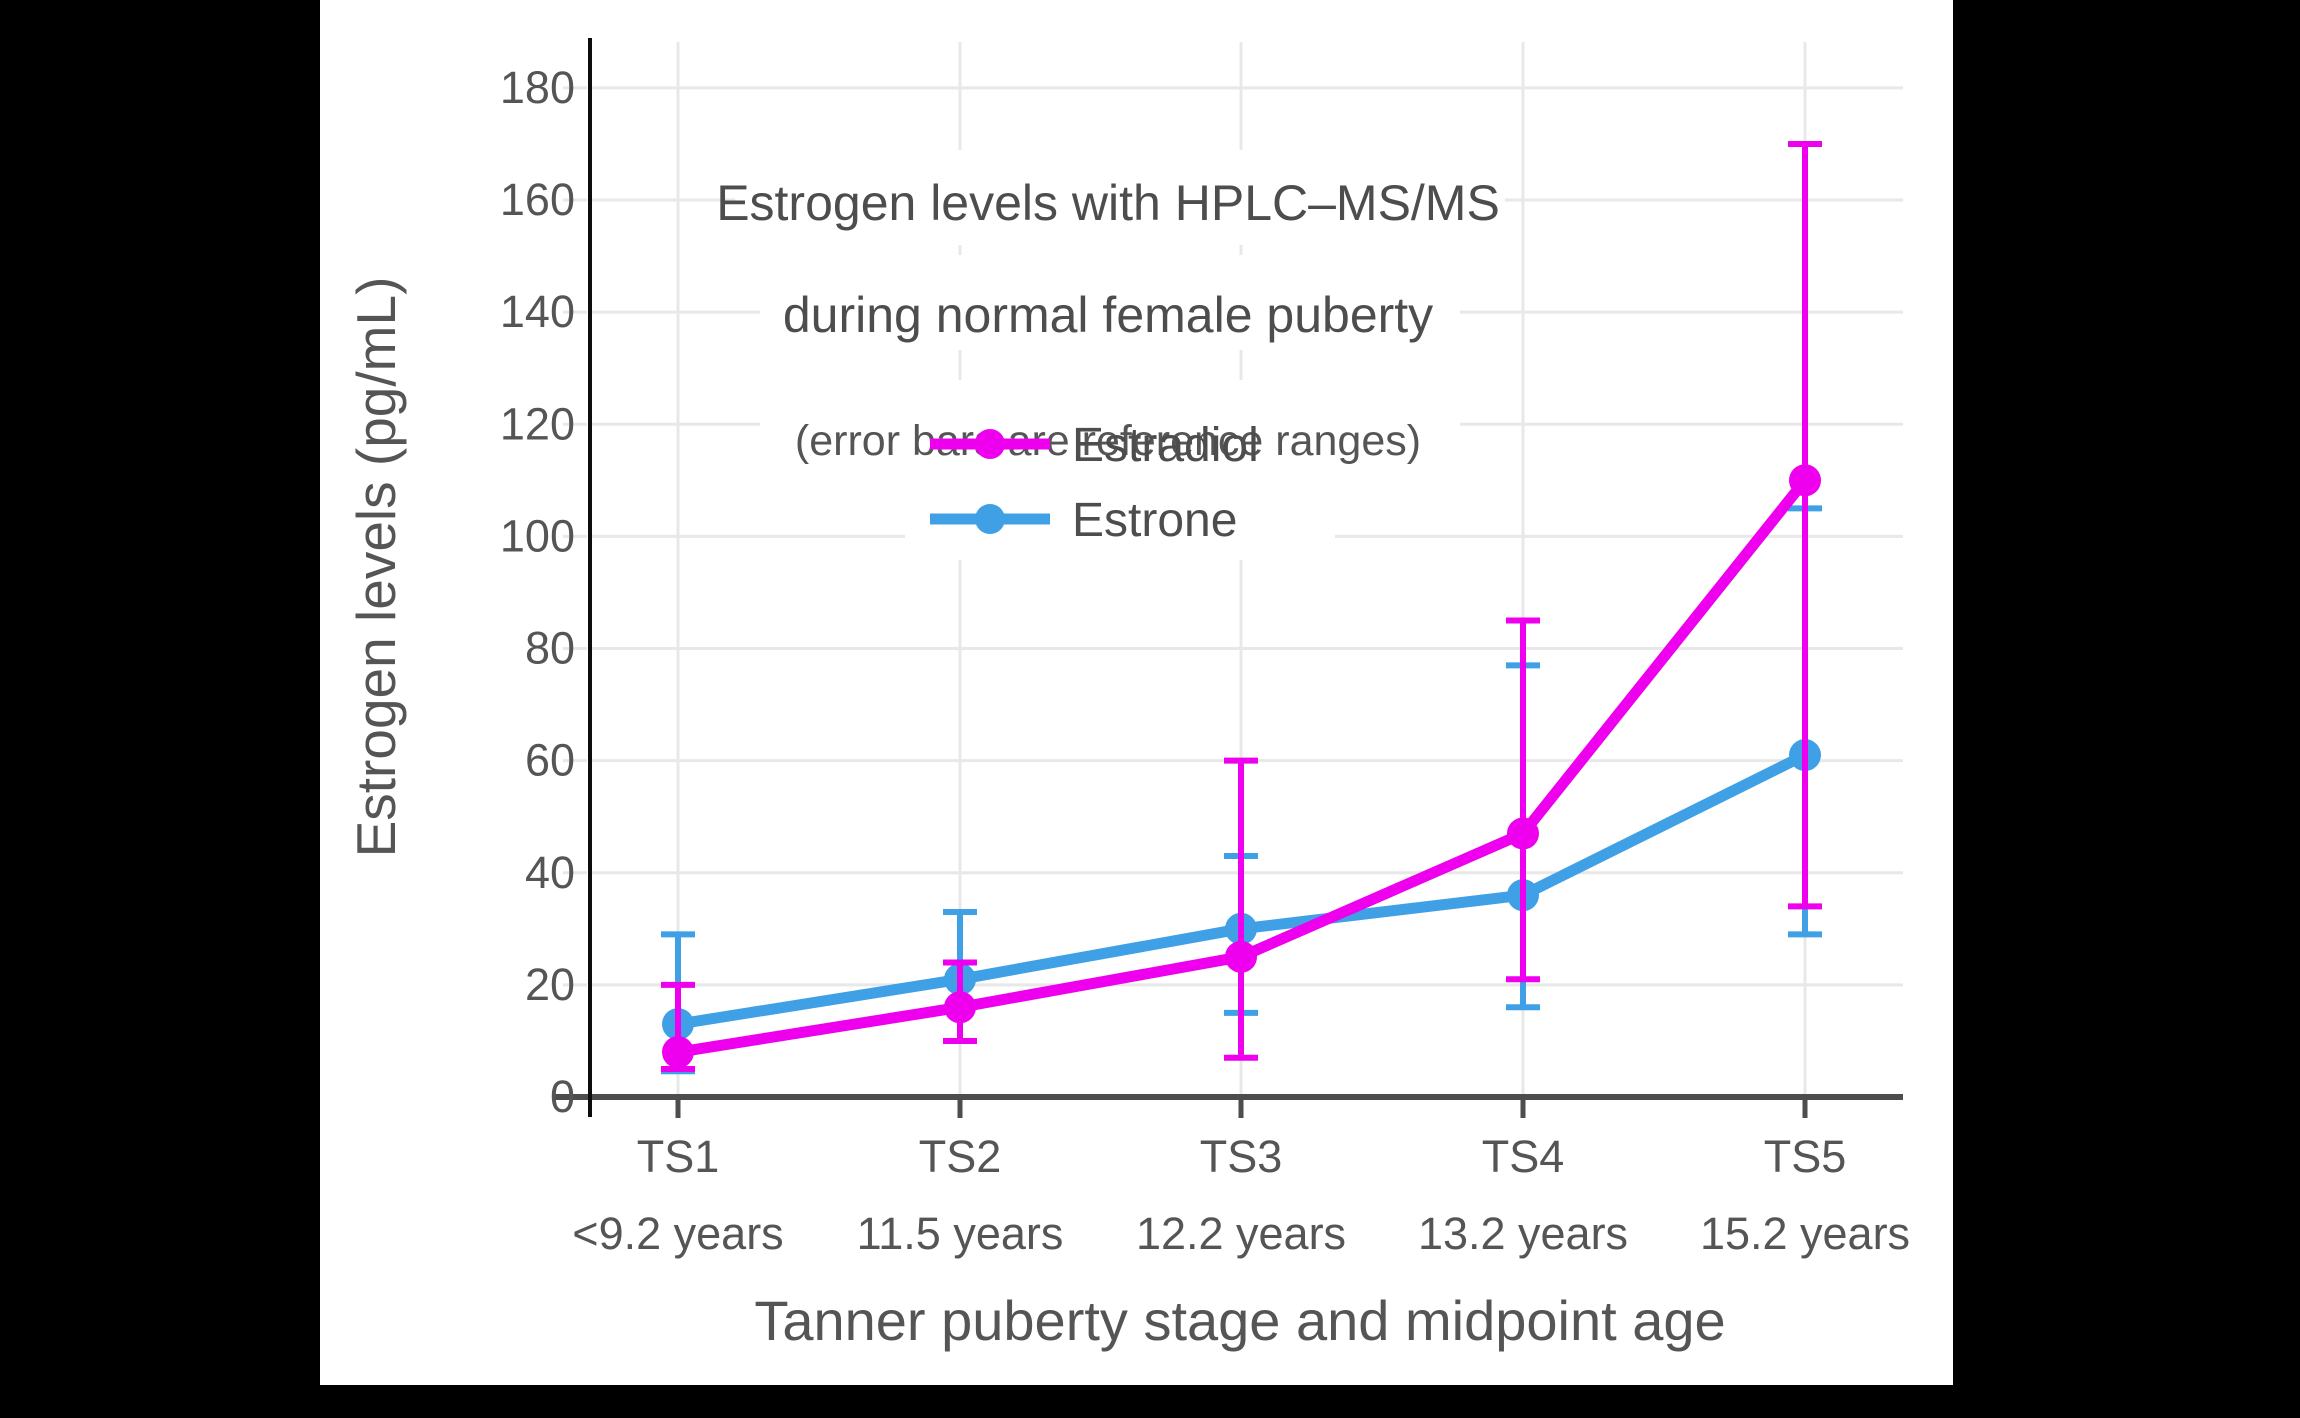 This screenshot has height=1418, width=2300. What do you see at coordinates (550, 984) in the screenshot?
I see `y-tick-label-20: 20` at bounding box center [550, 984].